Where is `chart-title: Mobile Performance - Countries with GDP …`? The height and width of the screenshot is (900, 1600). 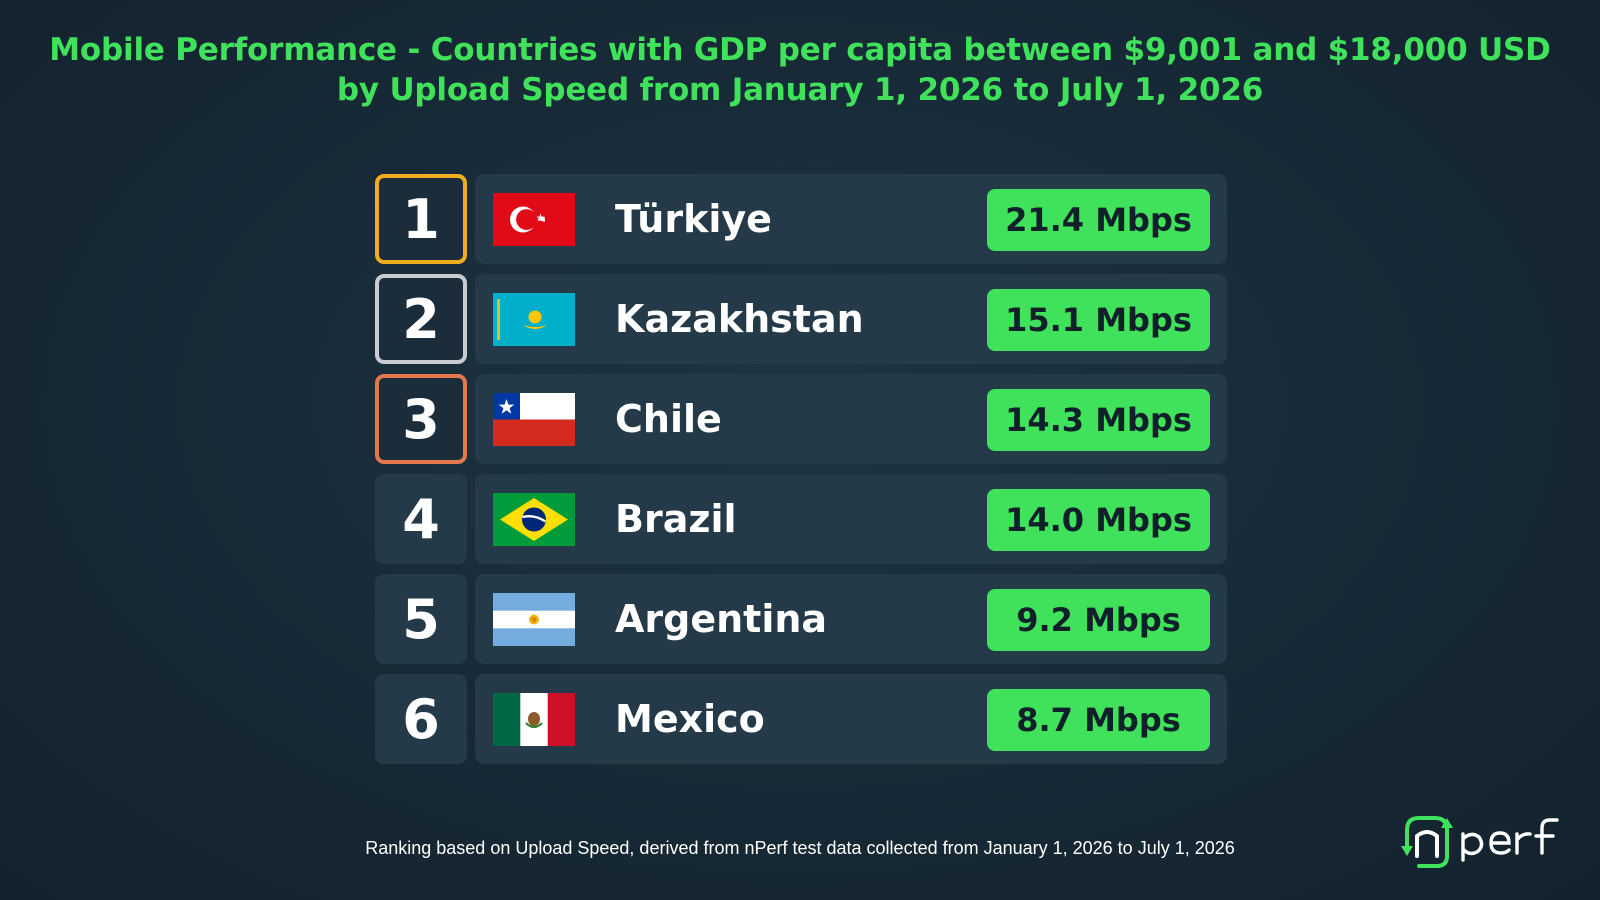 chart-title: Mobile Performance - Countries with GDP … is located at coordinates (800, 70).